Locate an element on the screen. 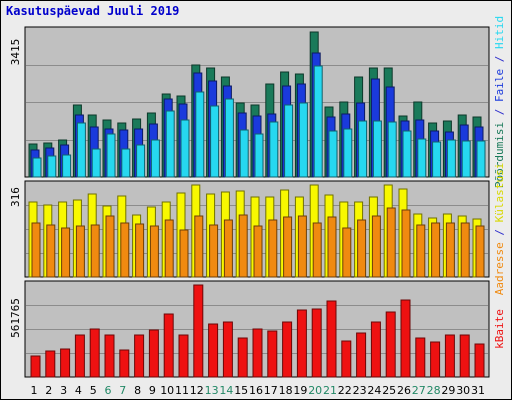 This screenshot has height=400, width=512. bar-põõrdumisi-day-23 is located at coordinates (363, 149).